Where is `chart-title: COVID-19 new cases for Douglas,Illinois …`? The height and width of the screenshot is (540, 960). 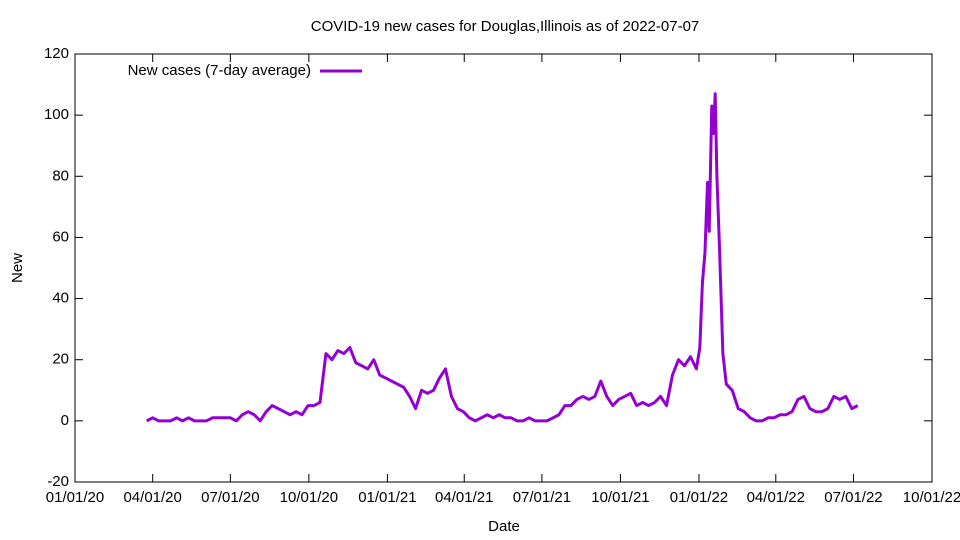
chart-title: COVID-19 new cases for Douglas,Illinois … is located at coordinates (505, 26).